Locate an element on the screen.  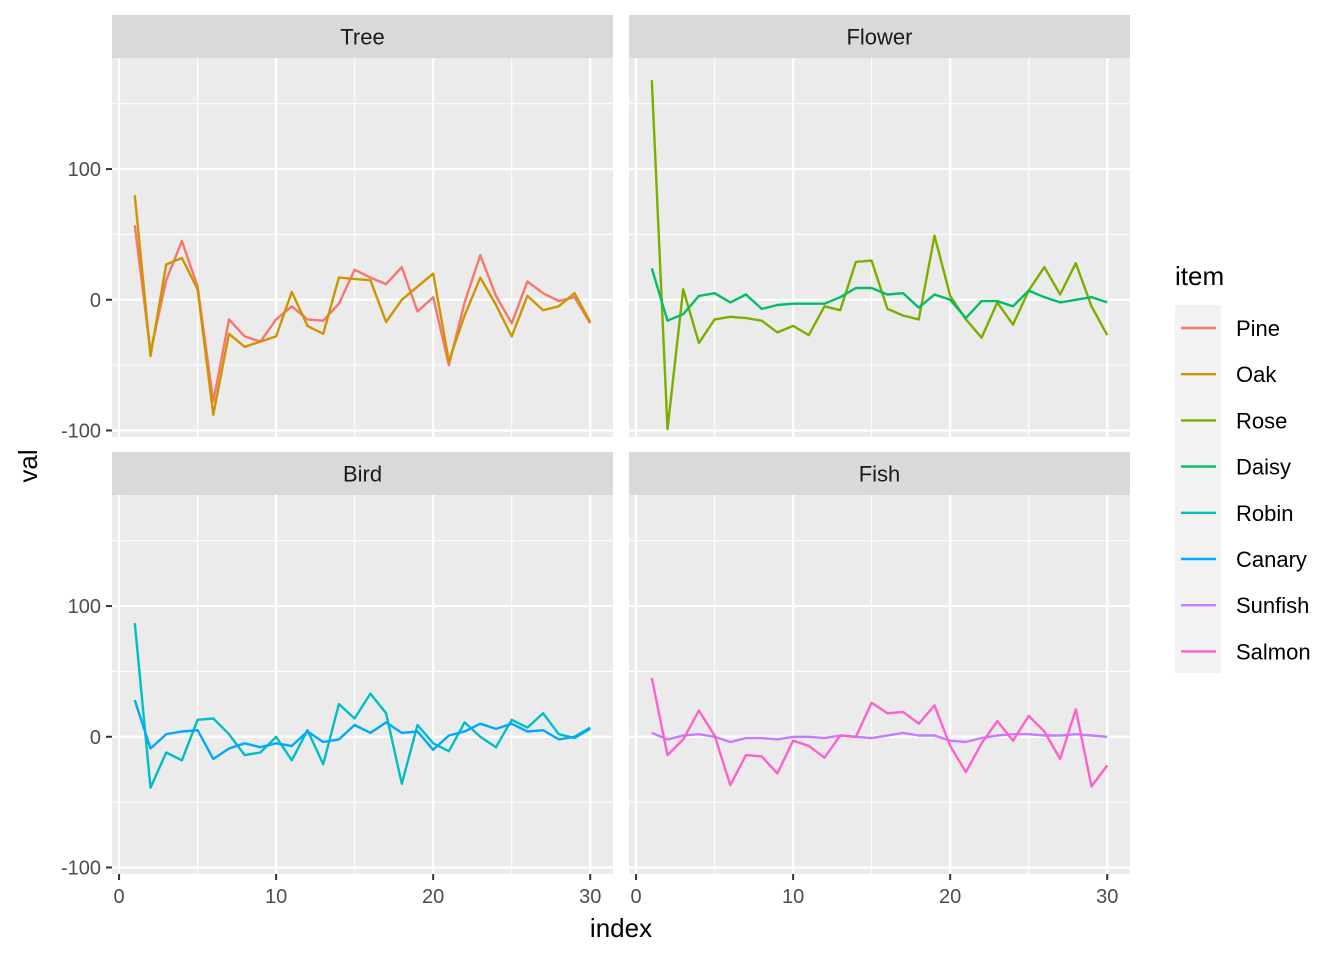
legend-label: Canary is located at coordinates (1271, 559).